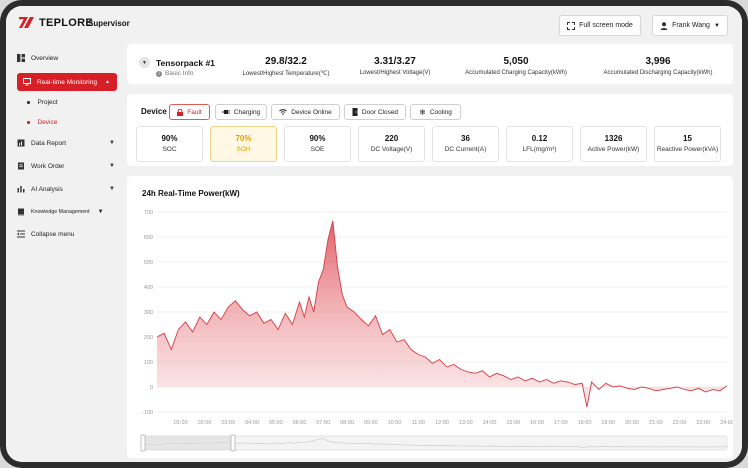 Image resolution: width=748 pixels, height=468 pixels. I want to click on x-tick-label: 08:00, so click(347, 423).